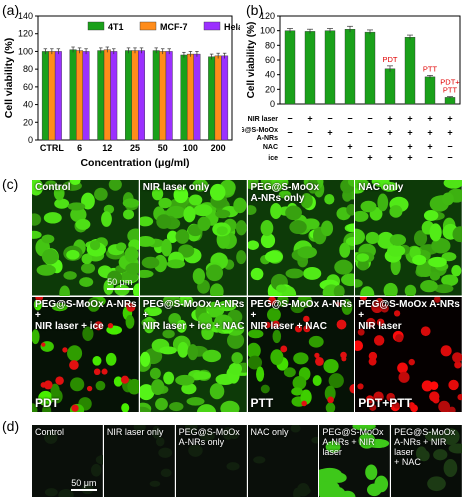 The image size is (465, 500). Describe the element at coordinates (174, 27) in the screenshot. I see `legend-label: MCF-7` at that location.